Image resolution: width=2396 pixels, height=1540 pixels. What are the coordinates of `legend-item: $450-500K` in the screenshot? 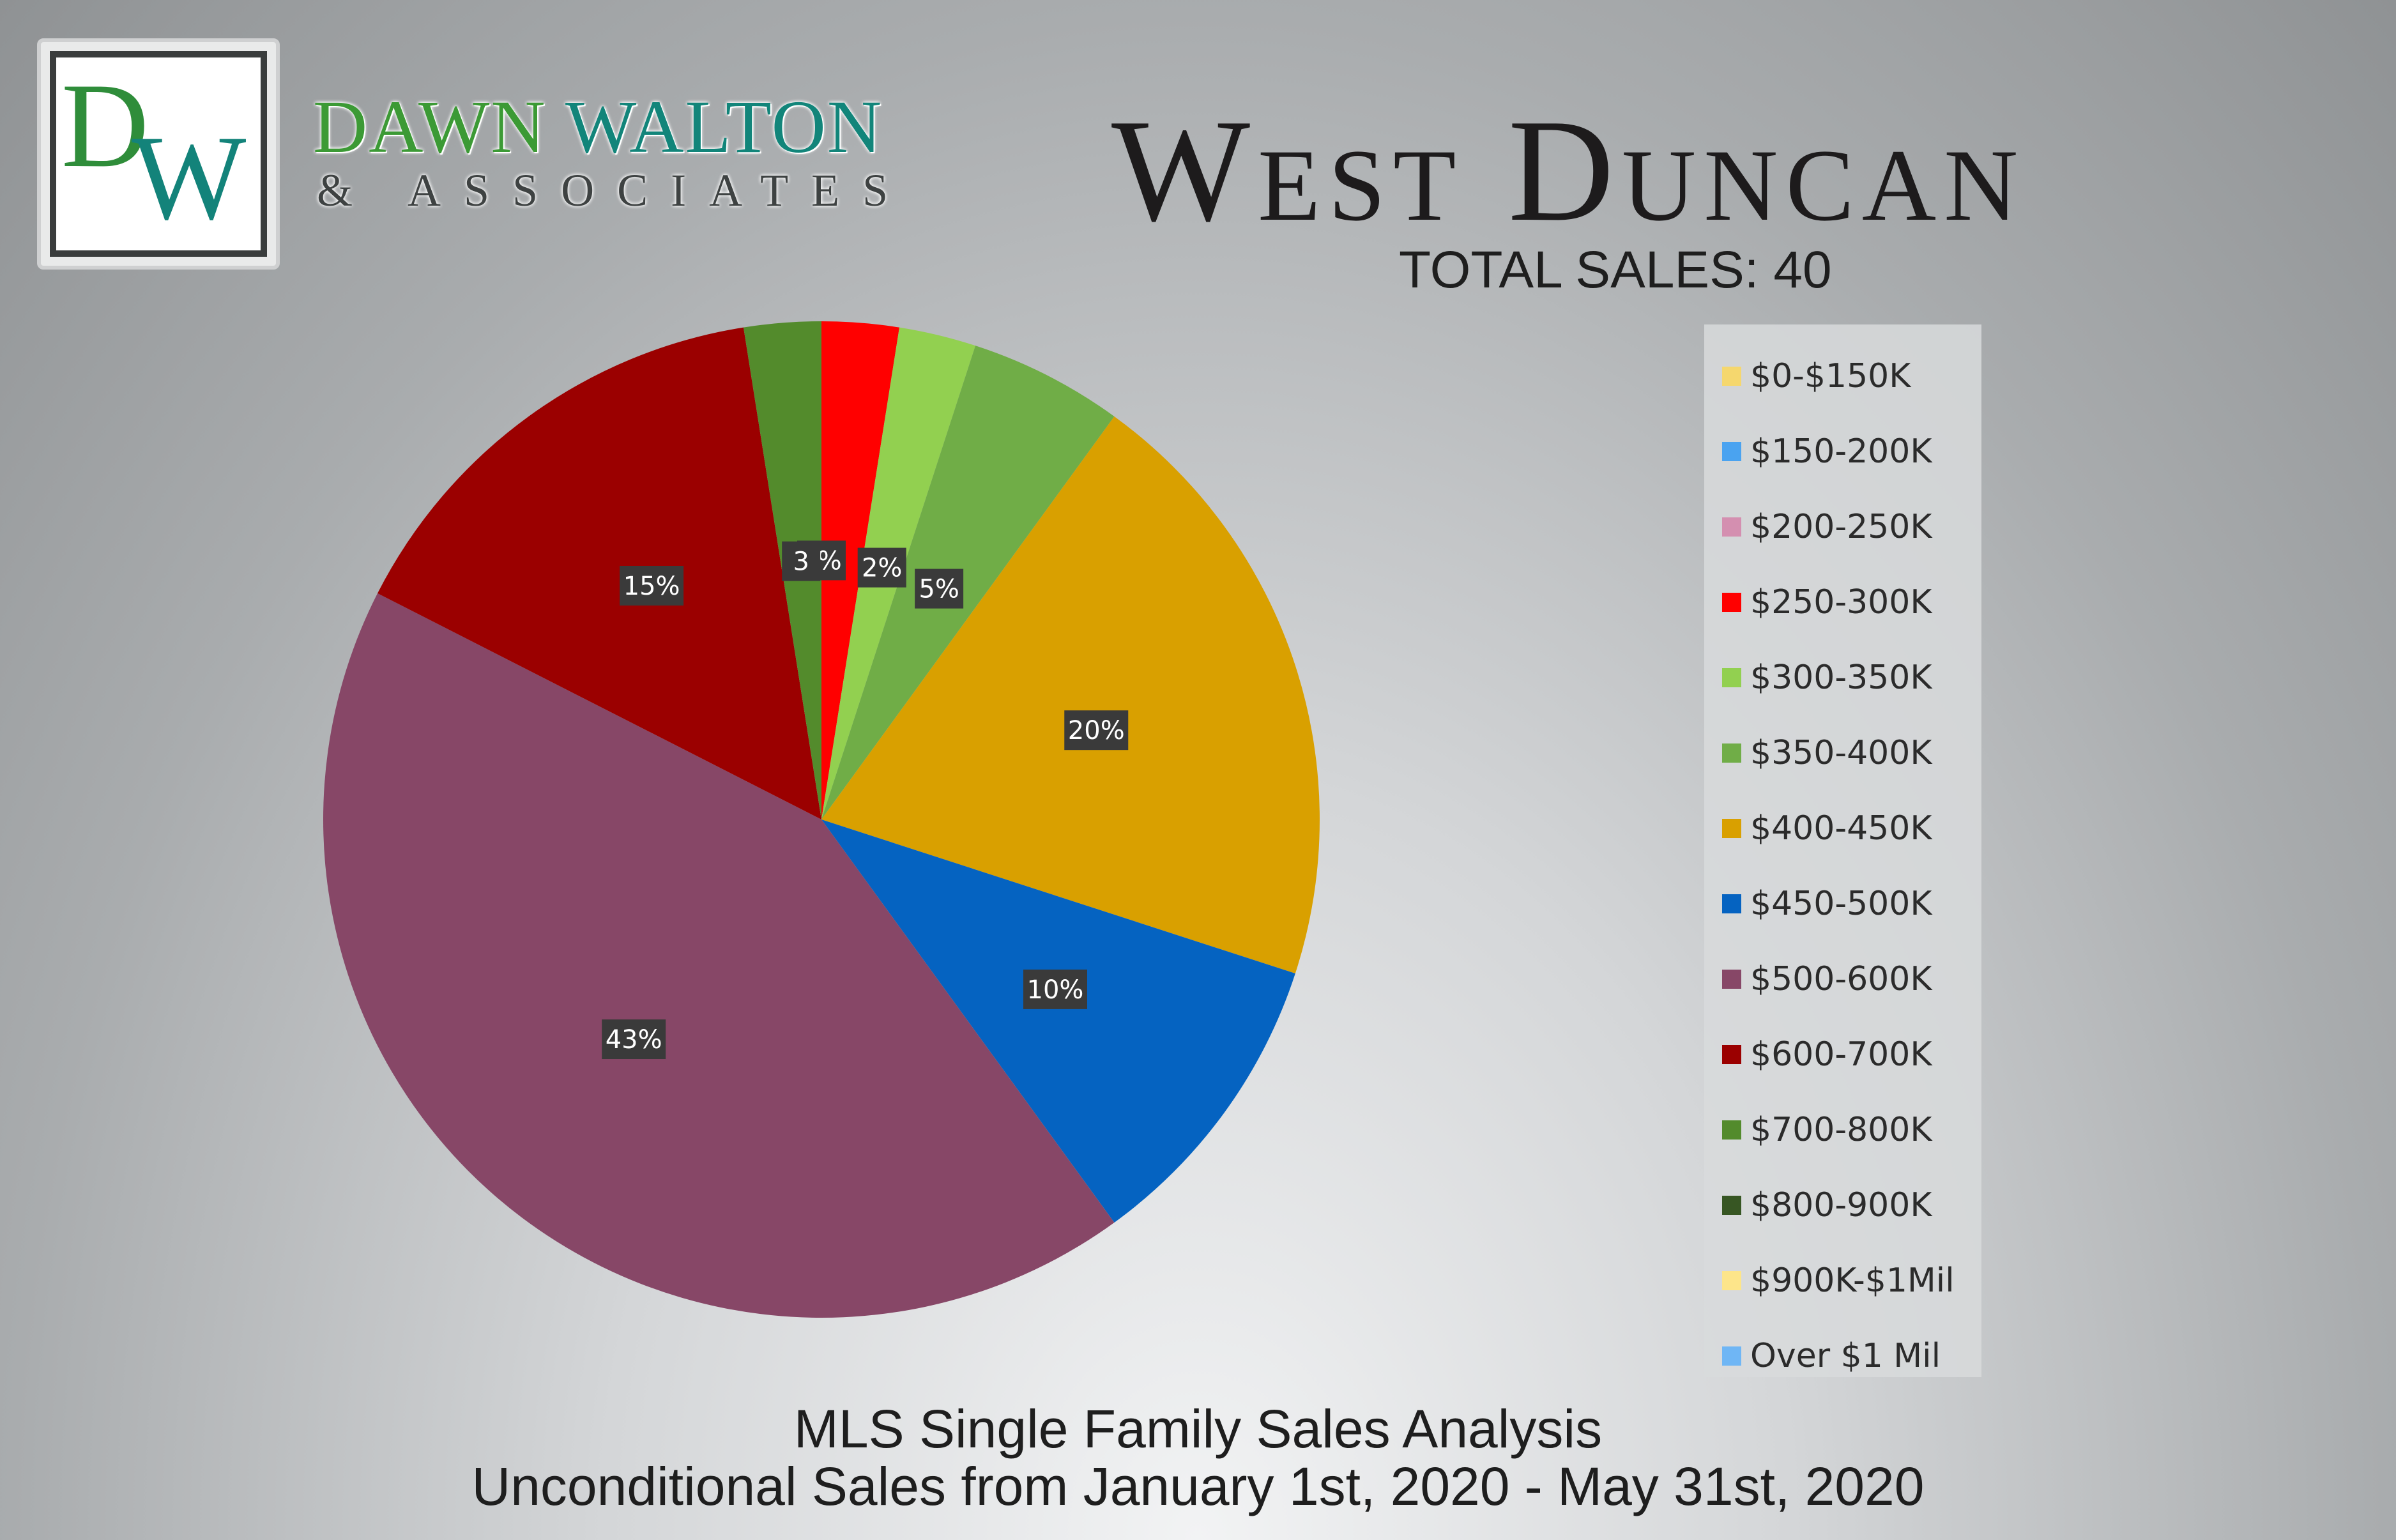 It's located at (1842, 904).